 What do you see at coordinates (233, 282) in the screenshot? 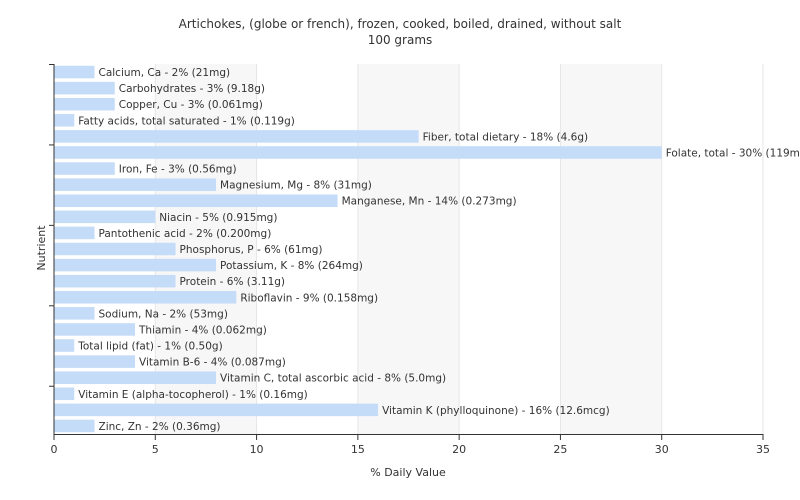
I see `bar-label: Protein - 6% (3.11g)` at bounding box center [233, 282].